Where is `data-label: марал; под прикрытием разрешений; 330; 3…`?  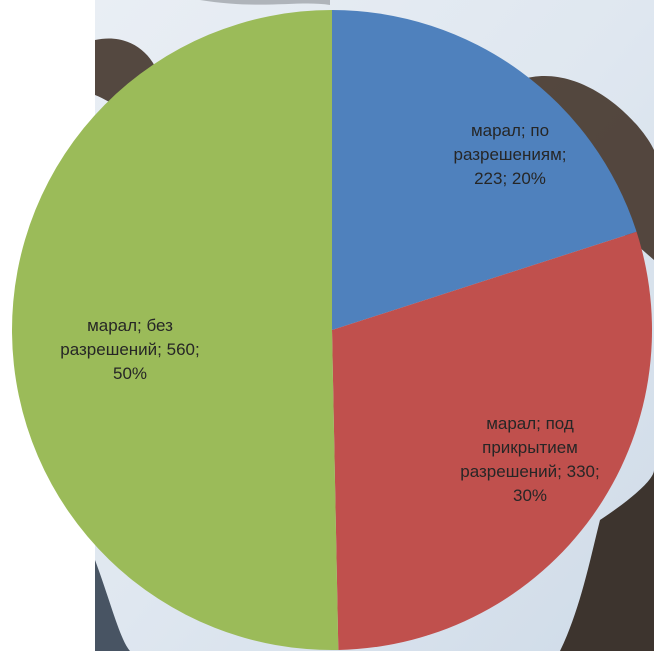
data-label: марал; под прикрытием разрешений; 330; 3… is located at coordinates (530, 459).